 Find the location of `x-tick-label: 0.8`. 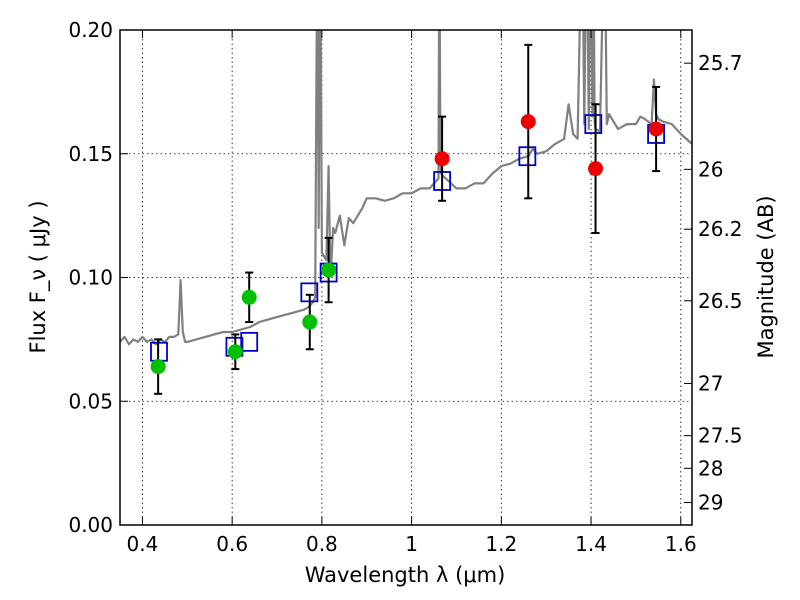

x-tick-label: 0.8 is located at coordinates (322, 544).